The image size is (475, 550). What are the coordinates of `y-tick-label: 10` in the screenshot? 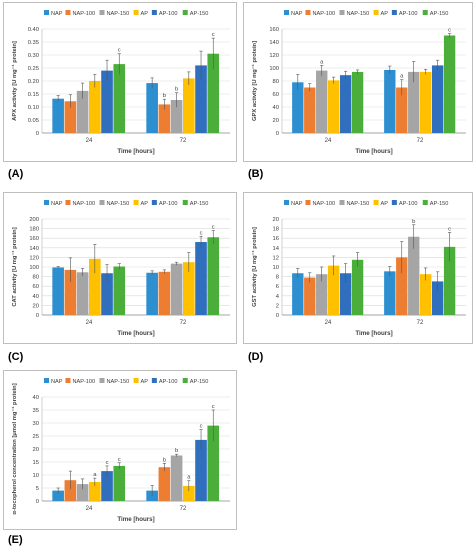 It's located at (276, 268).